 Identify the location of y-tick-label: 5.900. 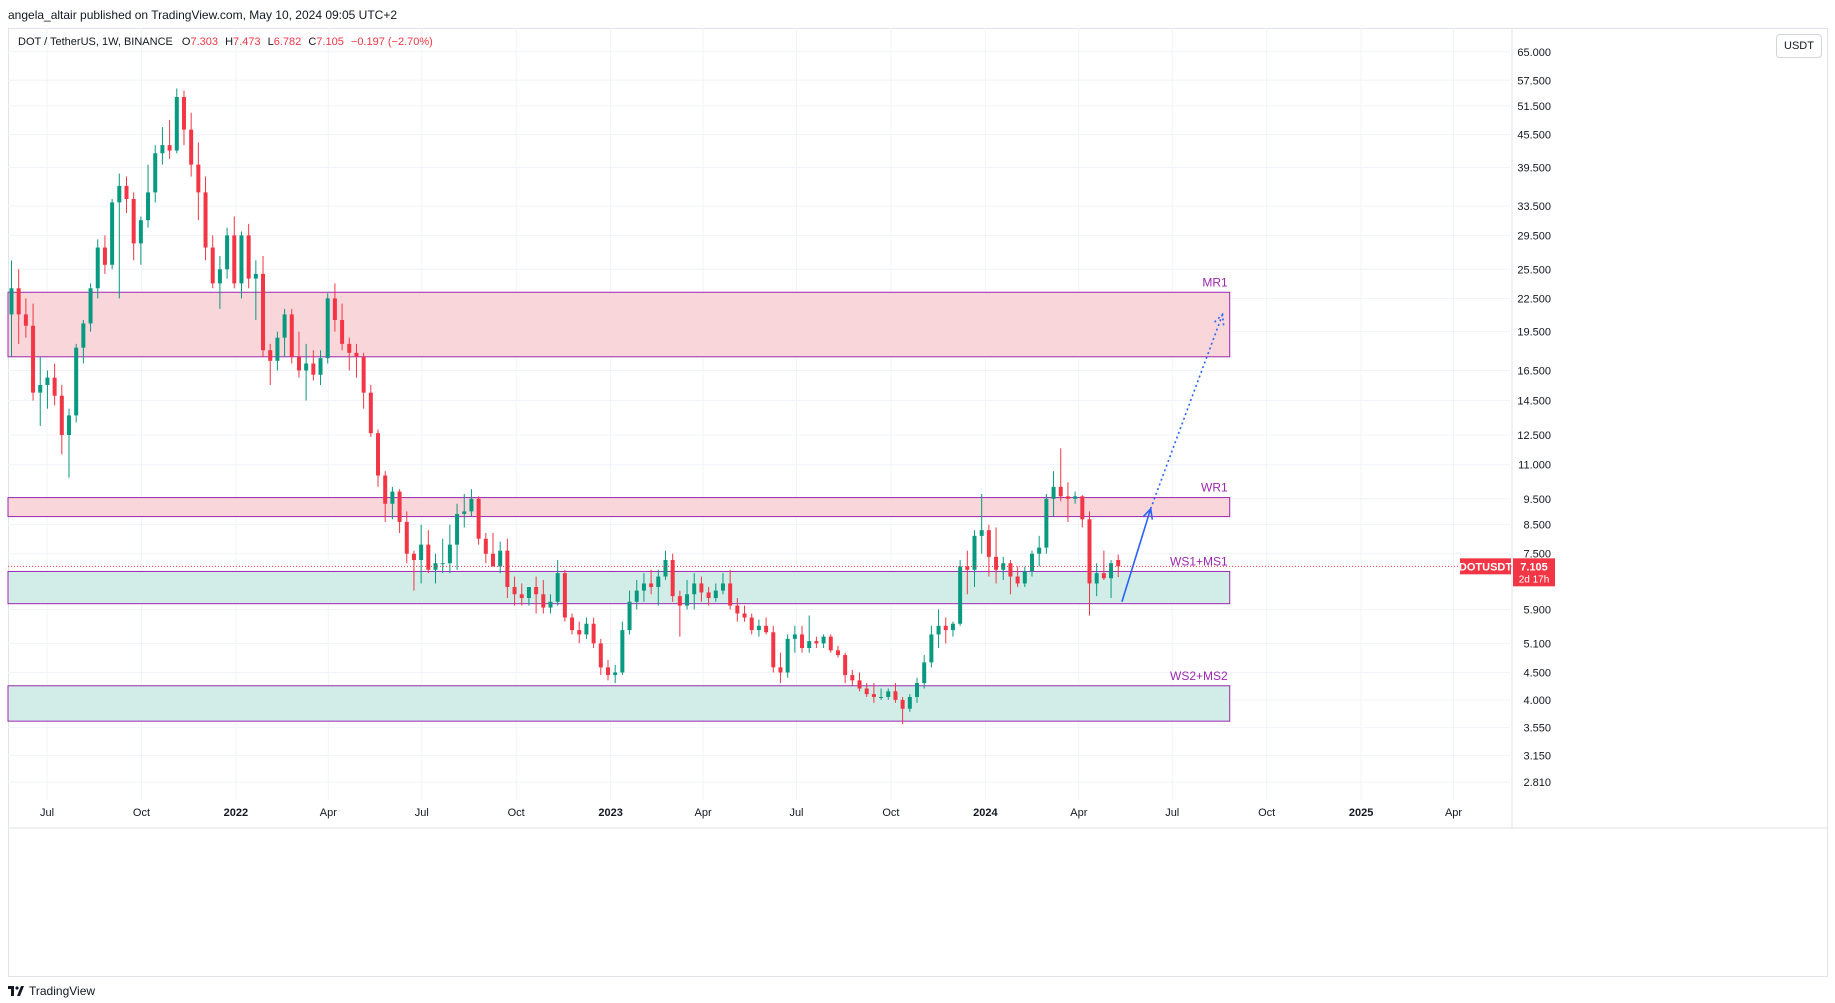
(1537, 611).